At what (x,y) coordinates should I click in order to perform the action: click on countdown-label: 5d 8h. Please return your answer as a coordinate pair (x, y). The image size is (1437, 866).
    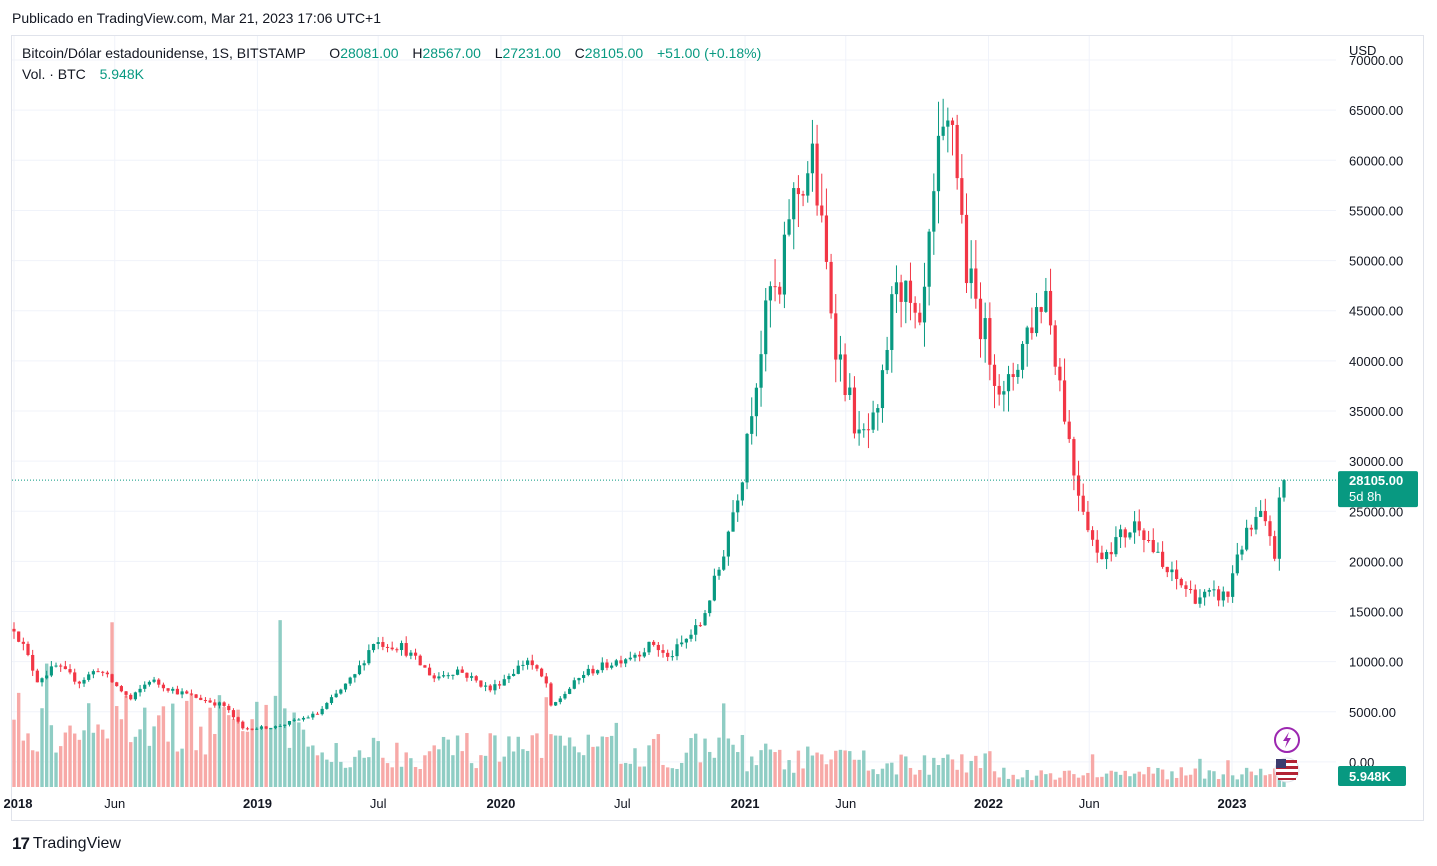
    Looking at the image, I should click on (1365, 496).